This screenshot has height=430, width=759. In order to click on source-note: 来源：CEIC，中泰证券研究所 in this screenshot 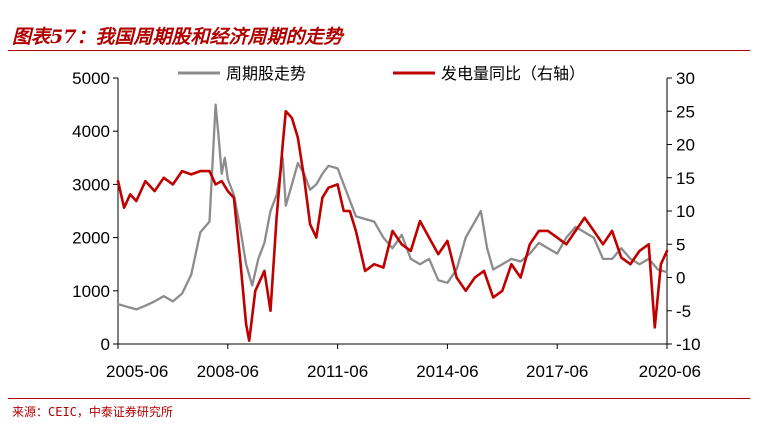, I will do `click(92, 412)`.